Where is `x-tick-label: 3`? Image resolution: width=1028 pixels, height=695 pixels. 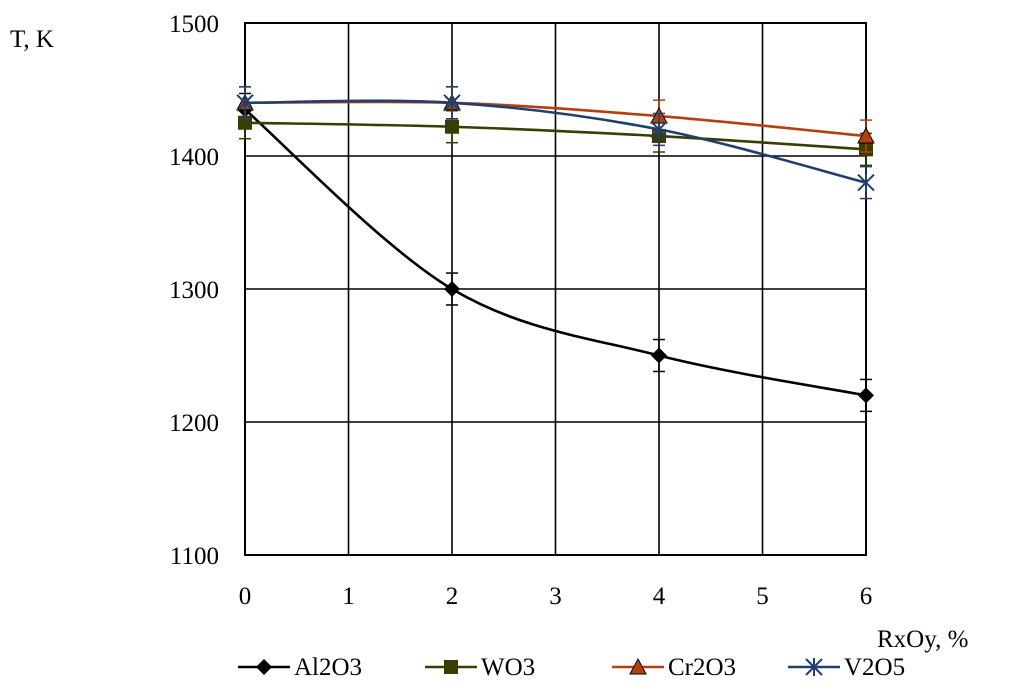 x-tick-label: 3 is located at coordinates (555, 596).